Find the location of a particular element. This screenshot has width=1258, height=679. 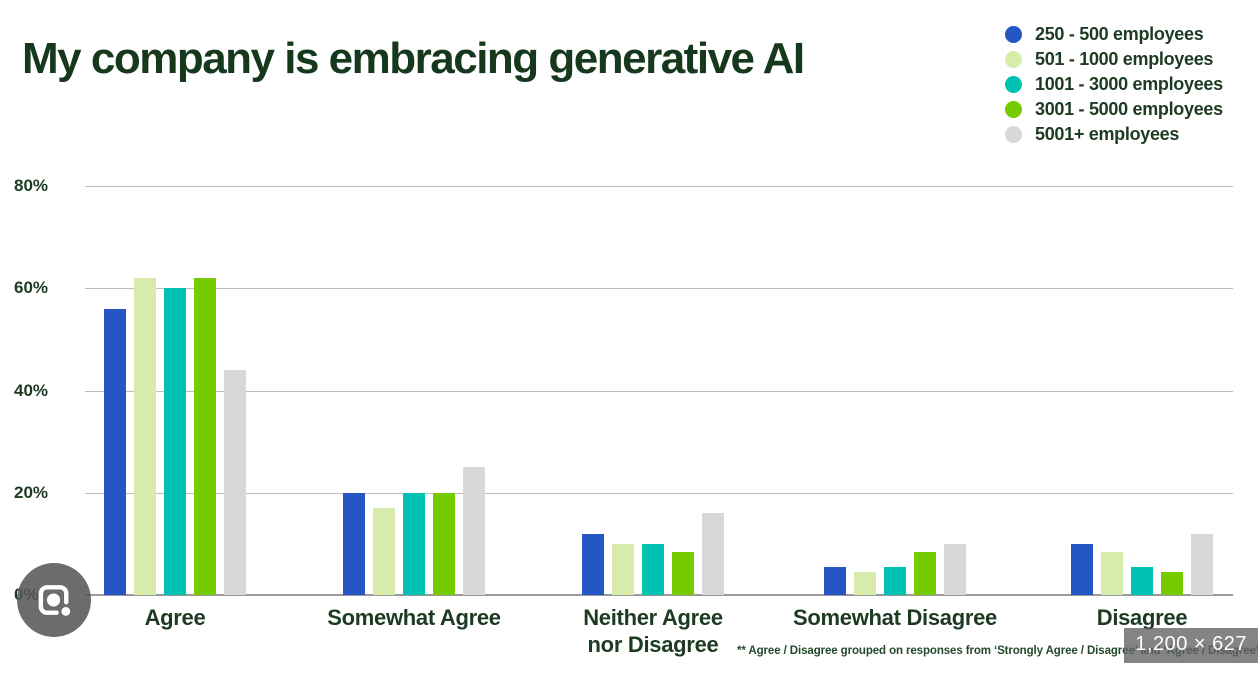

bar-group-disagree is located at coordinates (1142, 390).